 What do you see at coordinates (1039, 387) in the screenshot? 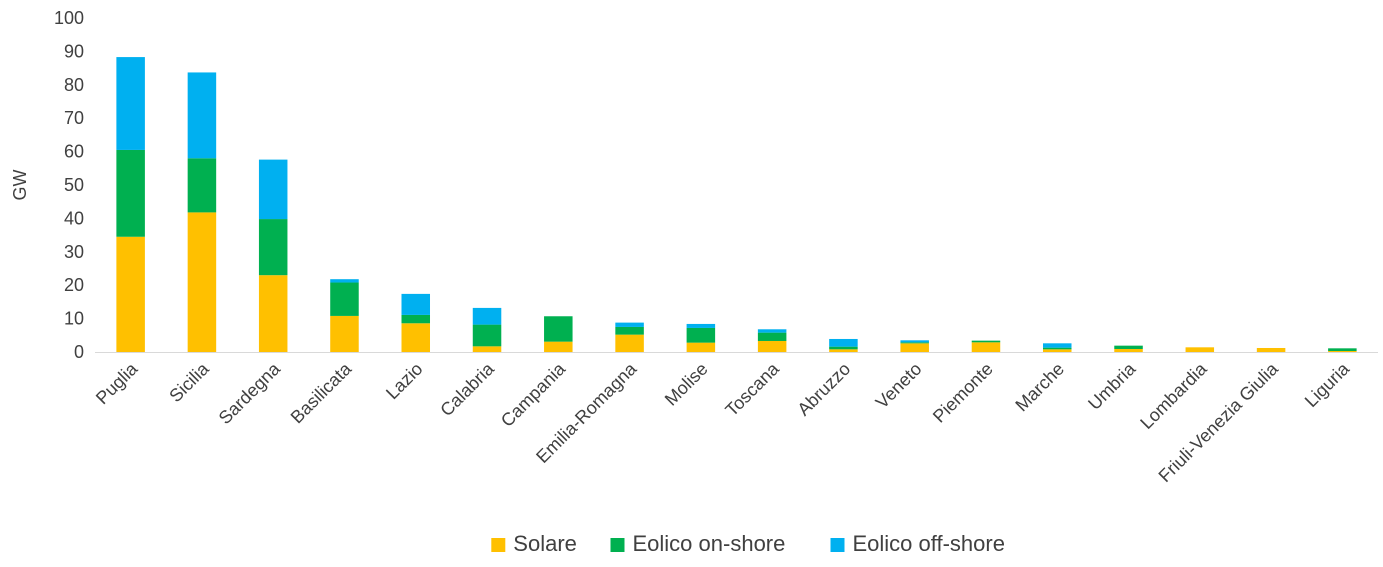
I see `x-tick-label: Marche` at bounding box center [1039, 387].